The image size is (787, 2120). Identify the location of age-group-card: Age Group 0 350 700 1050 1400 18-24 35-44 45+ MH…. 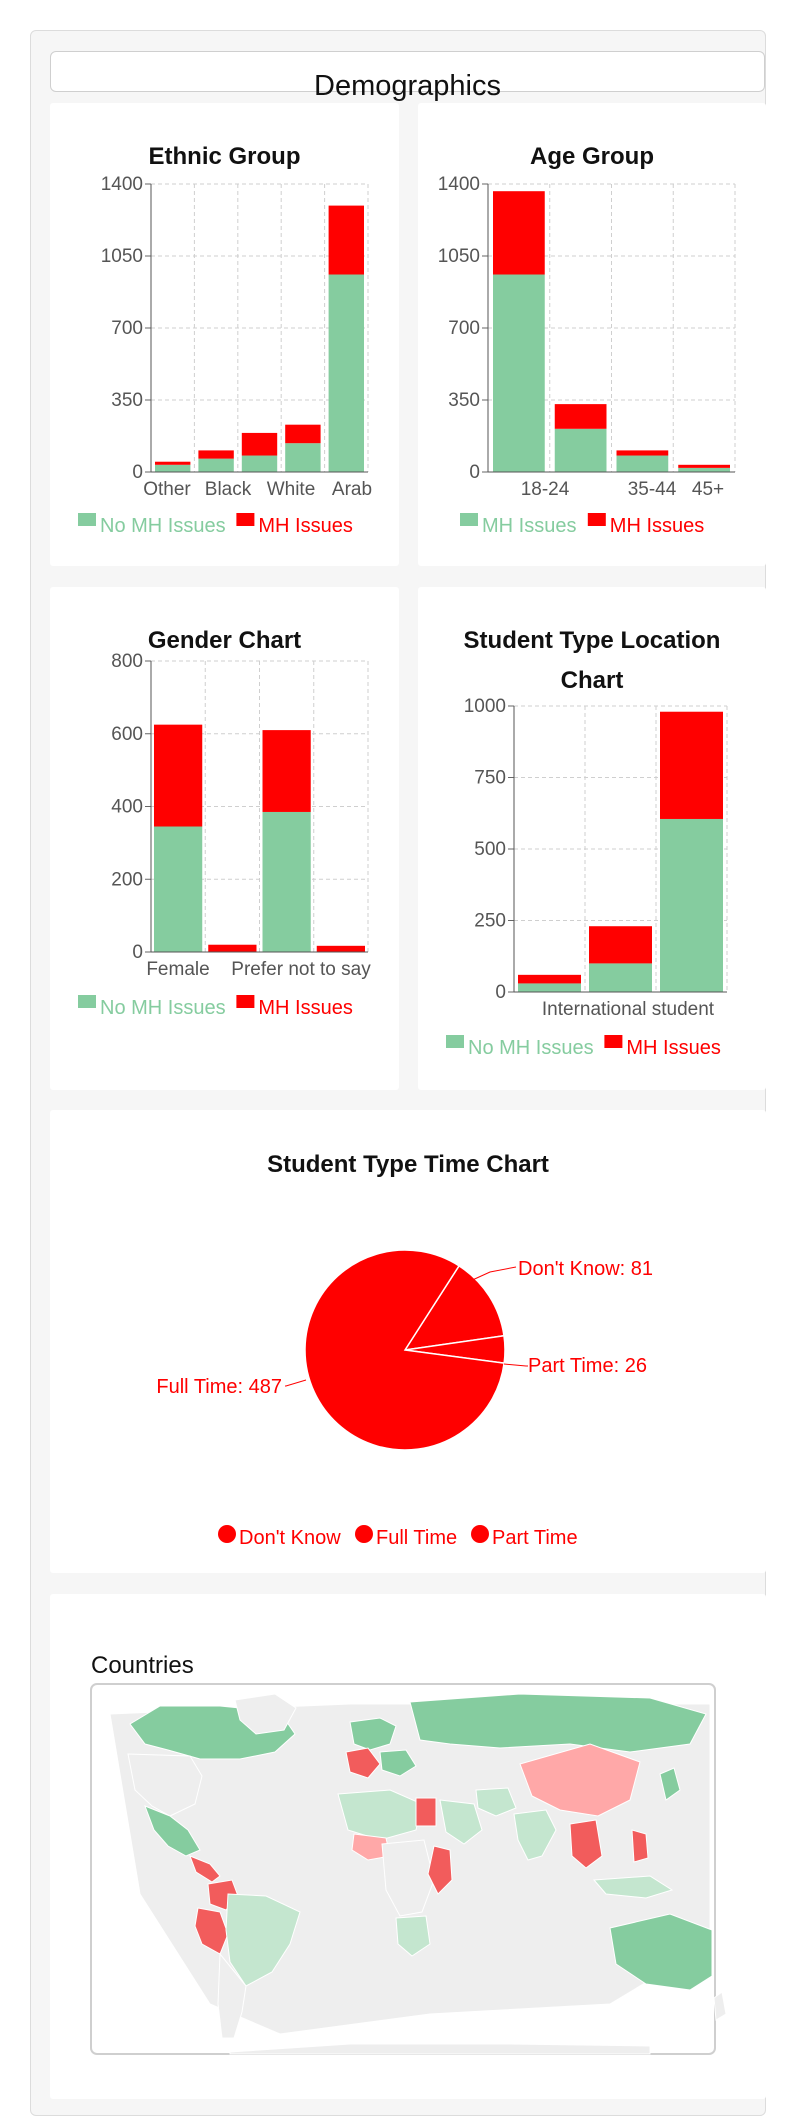
(592, 334).